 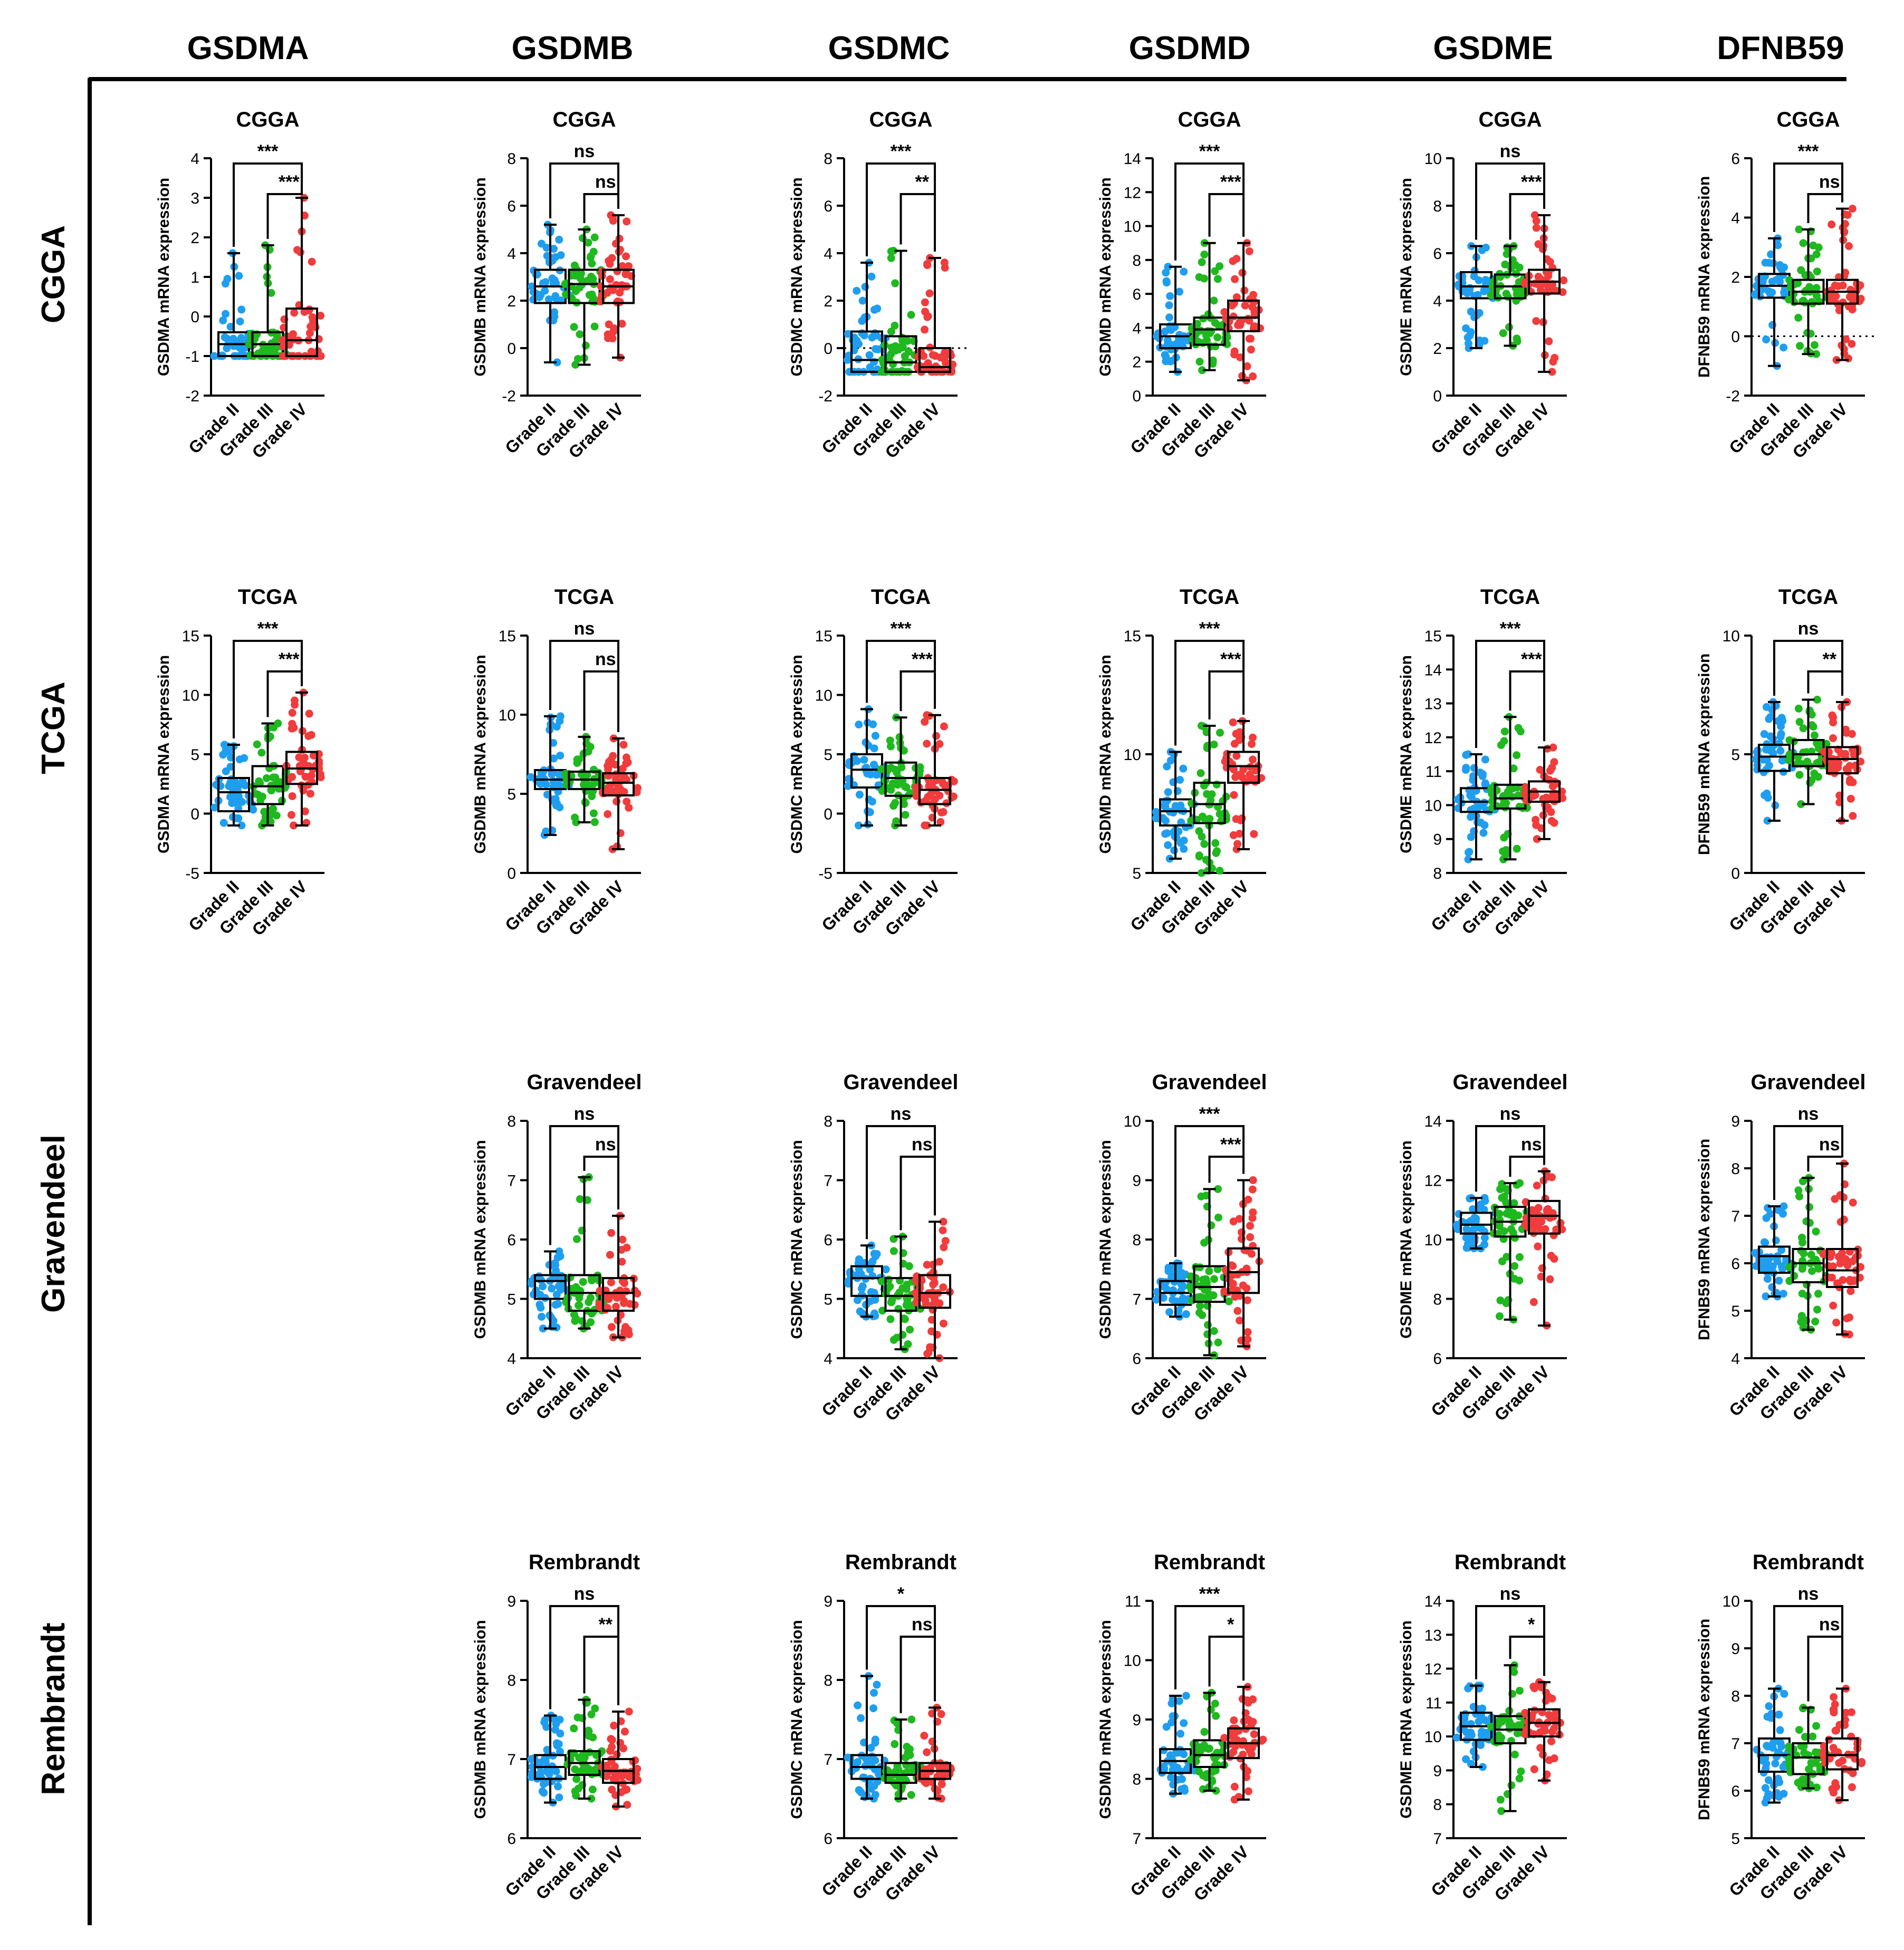 I want to click on y-tick-label: 12, so click(x=1433, y=738).